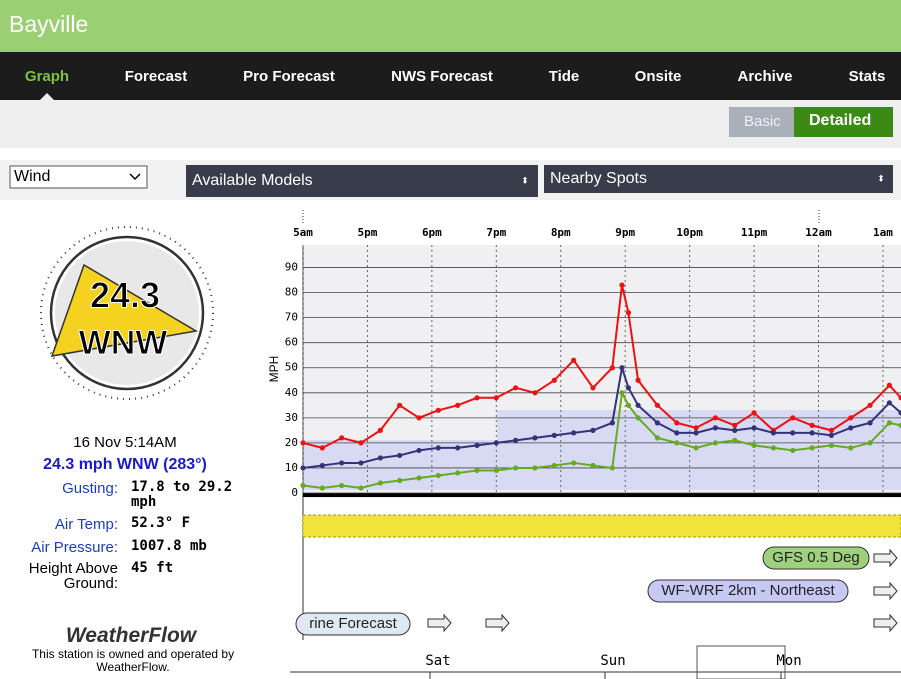 The width and height of the screenshot is (901, 679). What do you see at coordinates (362, 181) in the screenshot?
I see `models-select` at bounding box center [362, 181].